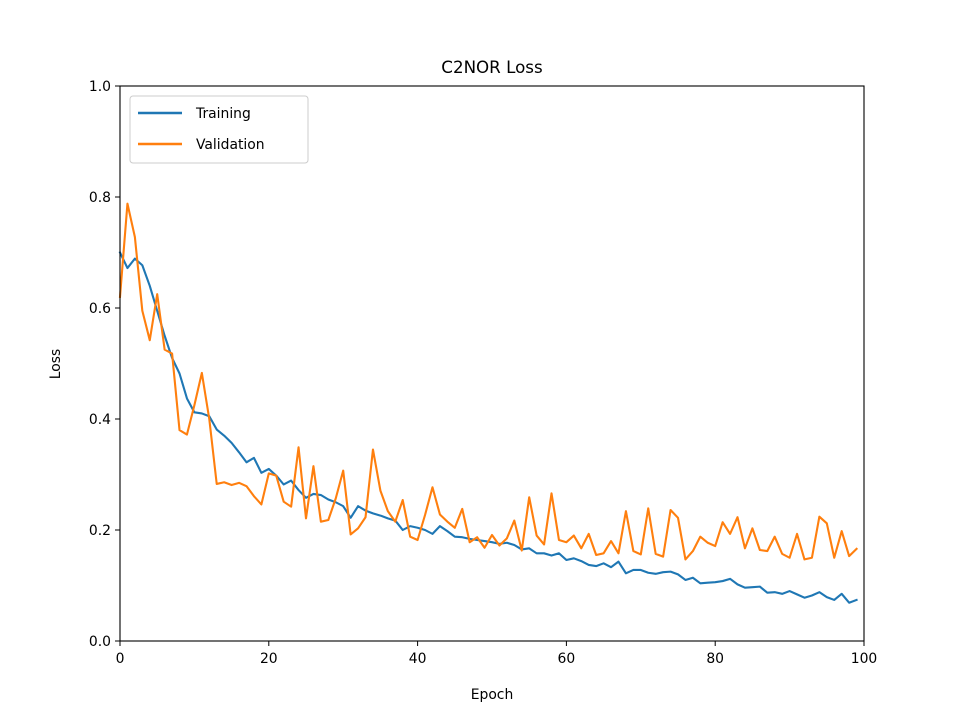  I want to click on chart-title: C2NOR Loss, so click(491, 67).